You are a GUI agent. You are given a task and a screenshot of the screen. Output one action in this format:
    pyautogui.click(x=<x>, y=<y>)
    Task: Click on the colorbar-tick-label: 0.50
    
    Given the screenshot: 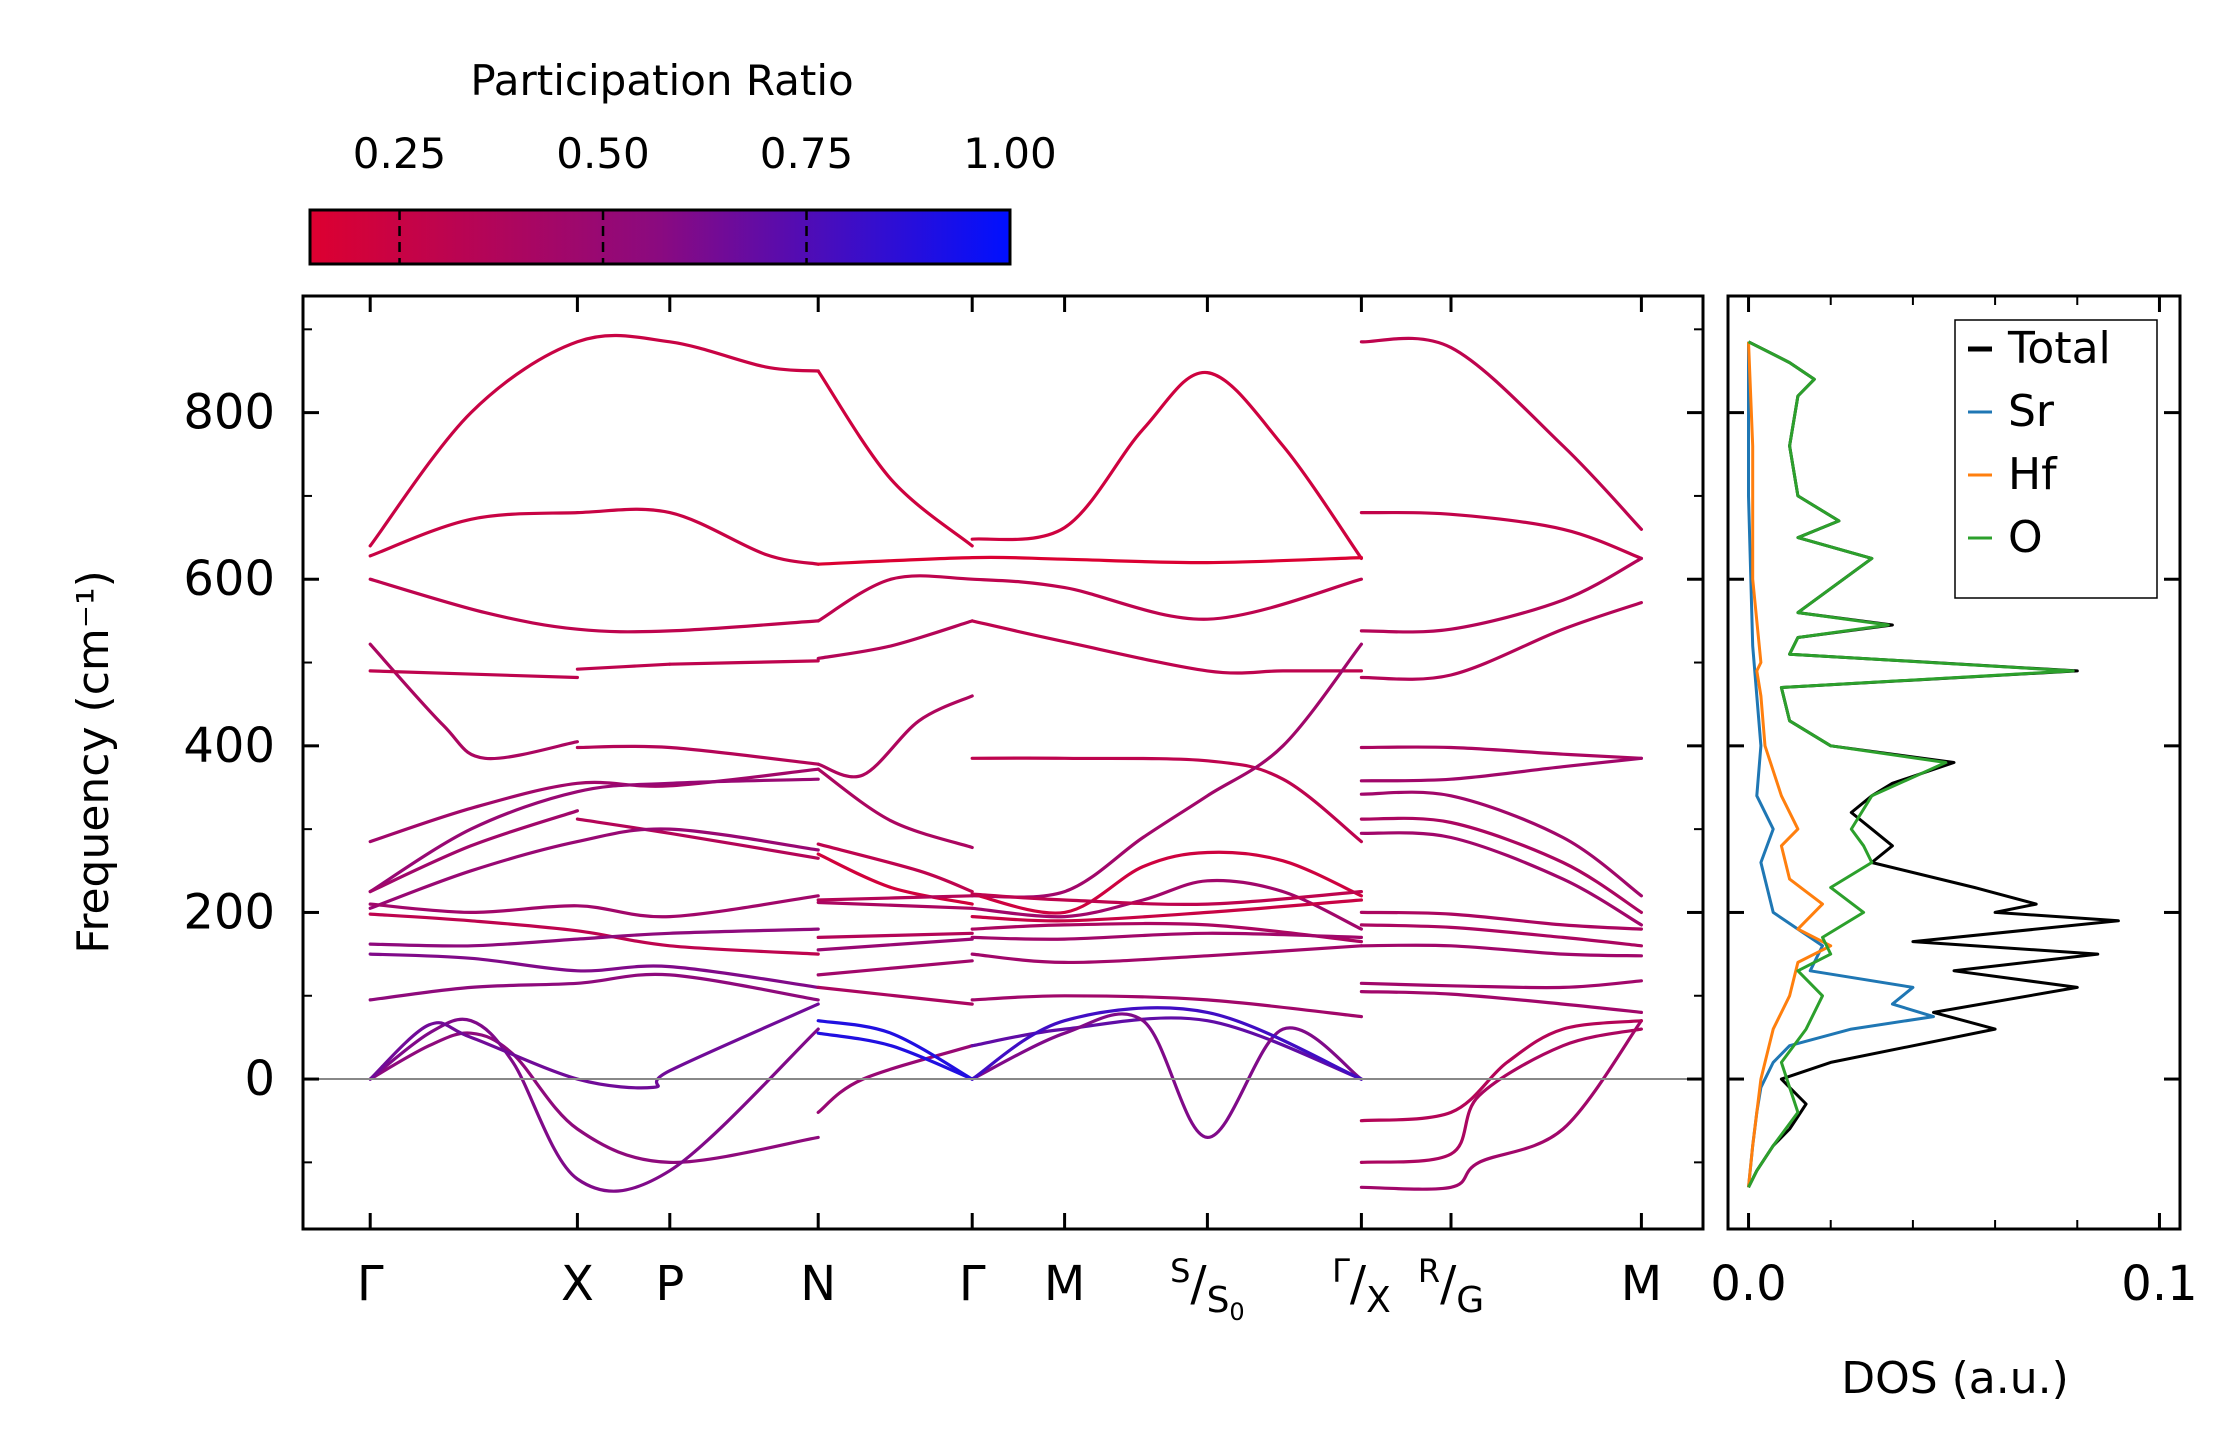 What is the action you would take?
    pyautogui.click(x=603, y=153)
    